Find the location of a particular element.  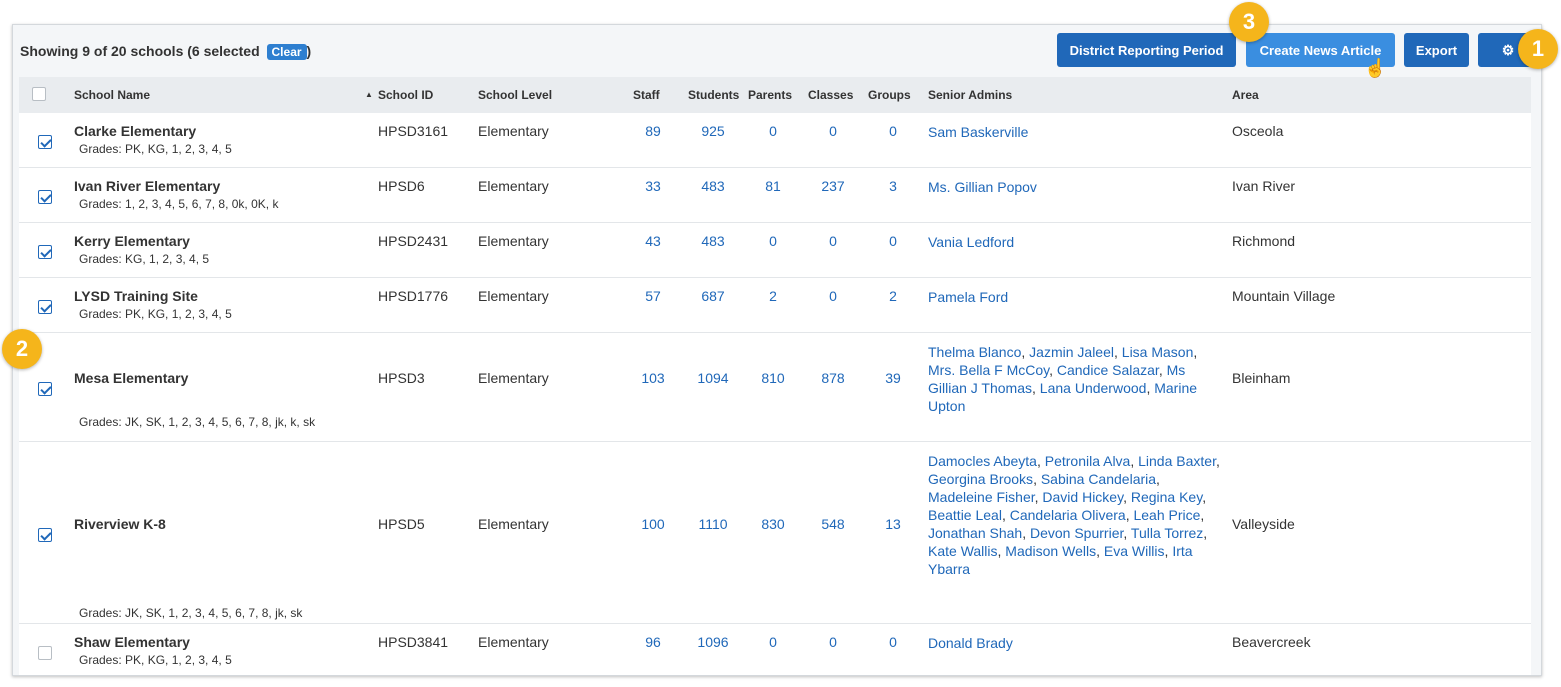

admin-link: Lana Underwood is located at coordinates (1093, 388).